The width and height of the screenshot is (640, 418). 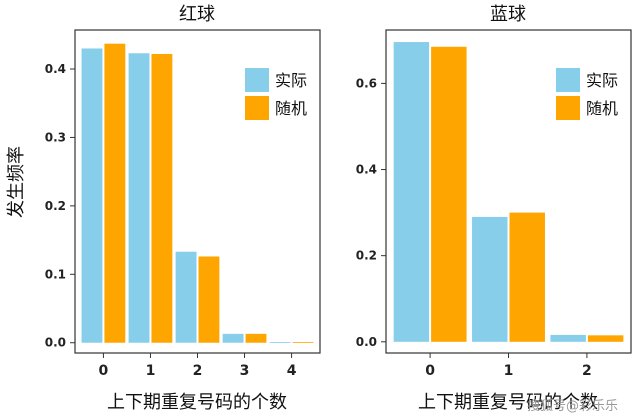 I want to click on x-axis-label-red: 上下期重复号码的个数, so click(x=197, y=402).